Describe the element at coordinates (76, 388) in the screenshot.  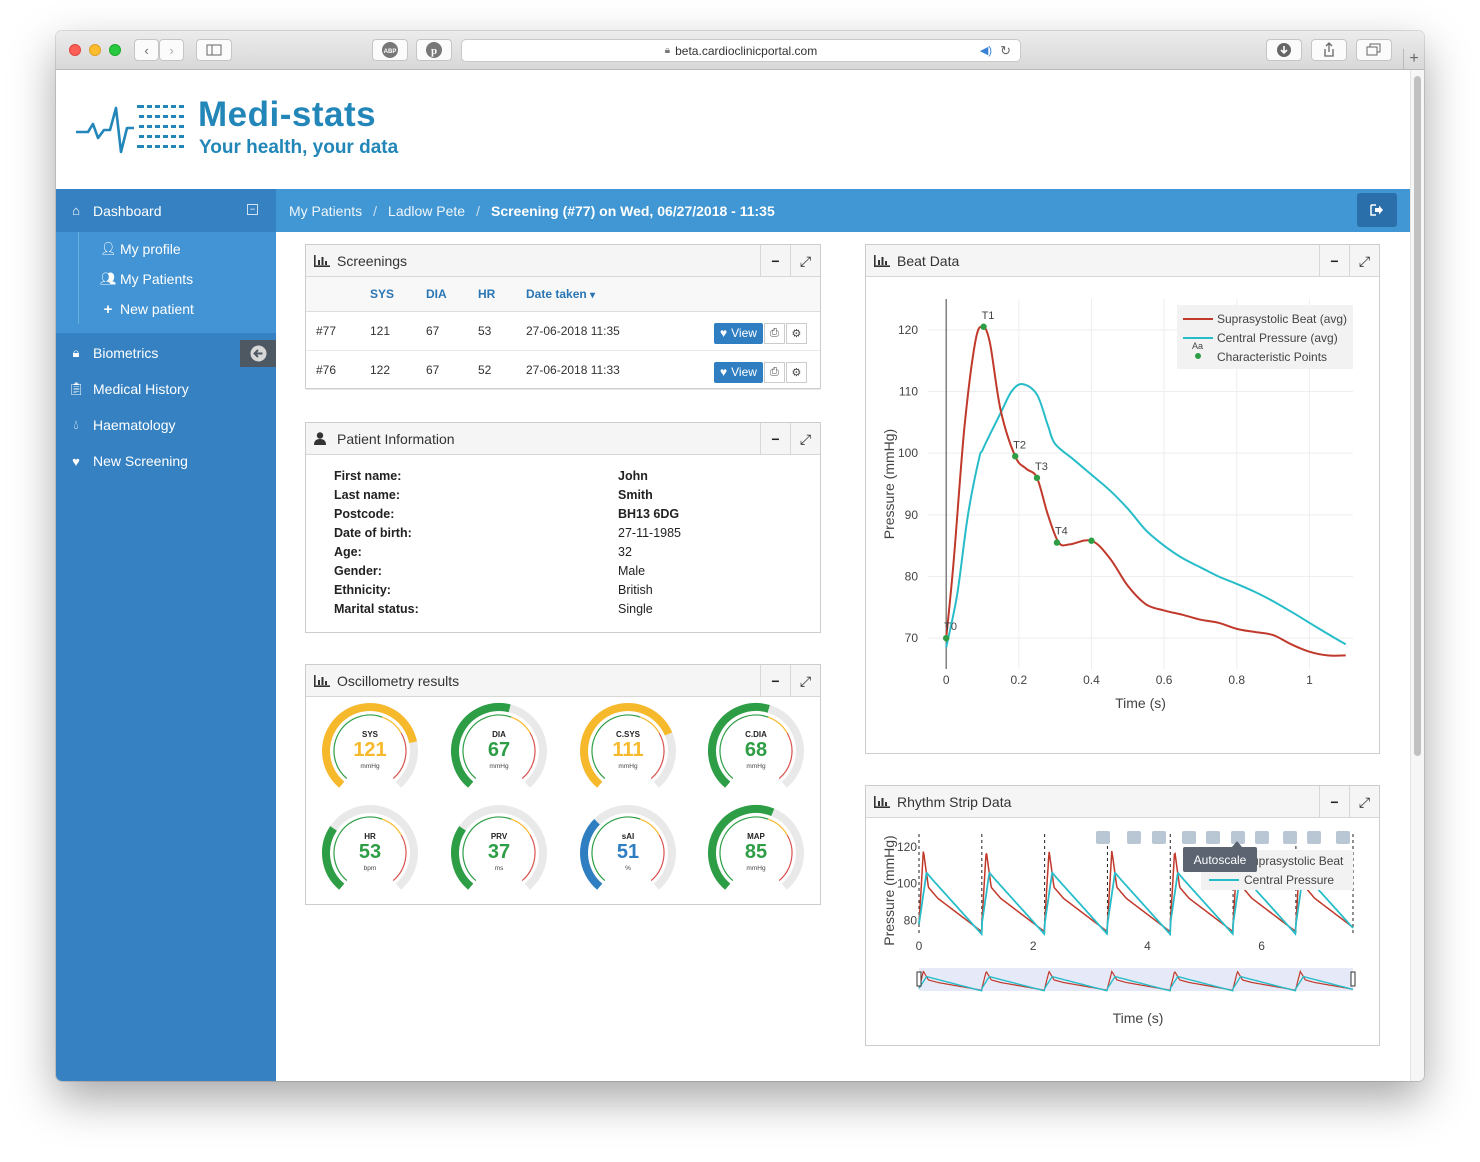
I see `clipboard-icon: 📋︎` at that location.